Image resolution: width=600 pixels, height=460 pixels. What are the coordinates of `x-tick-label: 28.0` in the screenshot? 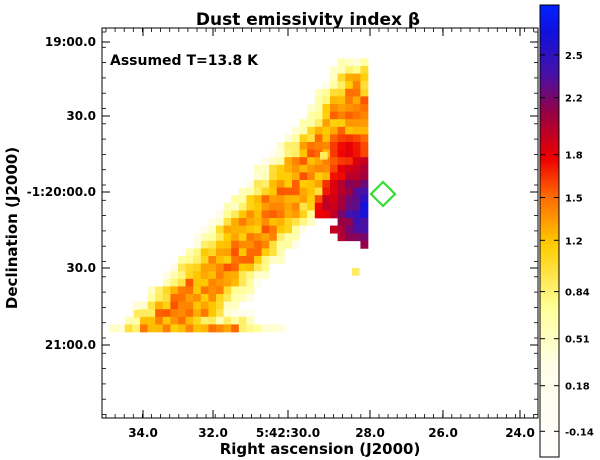 It's located at (370, 433).